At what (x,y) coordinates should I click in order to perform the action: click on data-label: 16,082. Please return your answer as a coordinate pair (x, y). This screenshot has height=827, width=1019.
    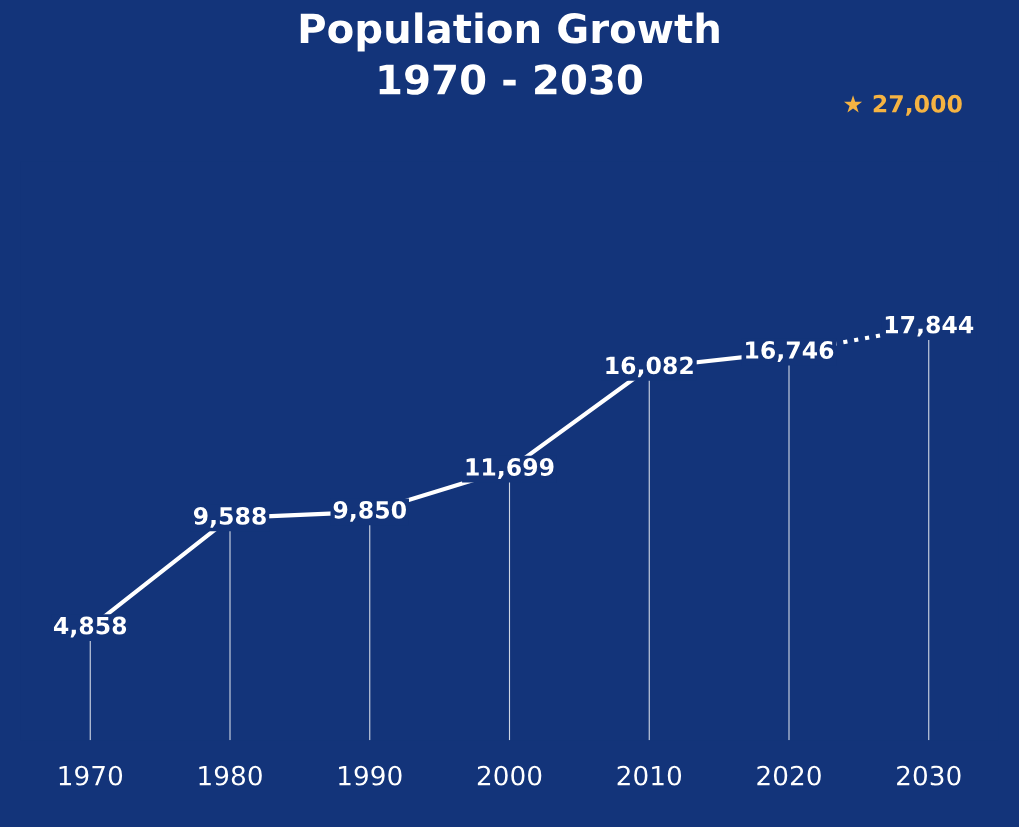
    Looking at the image, I should click on (649, 367).